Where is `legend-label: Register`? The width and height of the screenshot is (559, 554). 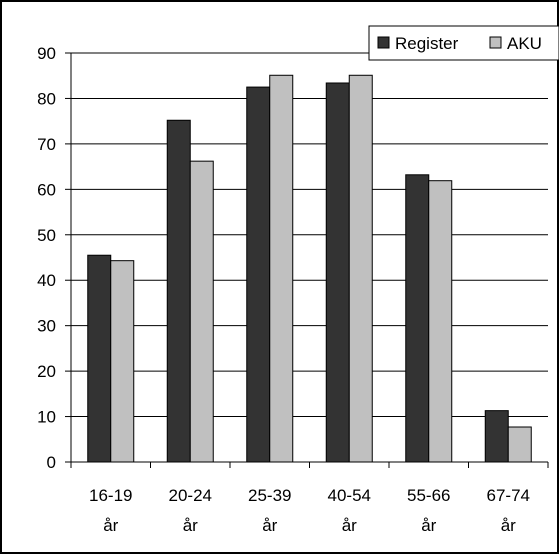 legend-label: Register is located at coordinates (427, 43).